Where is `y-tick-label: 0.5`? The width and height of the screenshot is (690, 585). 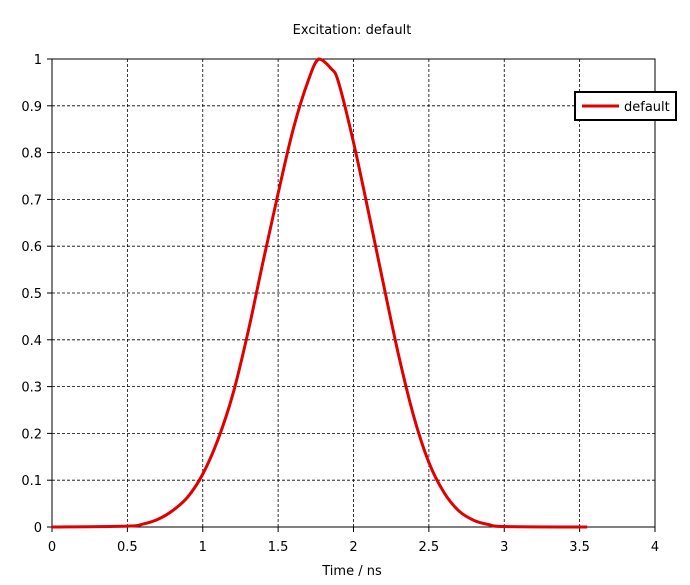 y-tick-label: 0.5 is located at coordinates (31, 294).